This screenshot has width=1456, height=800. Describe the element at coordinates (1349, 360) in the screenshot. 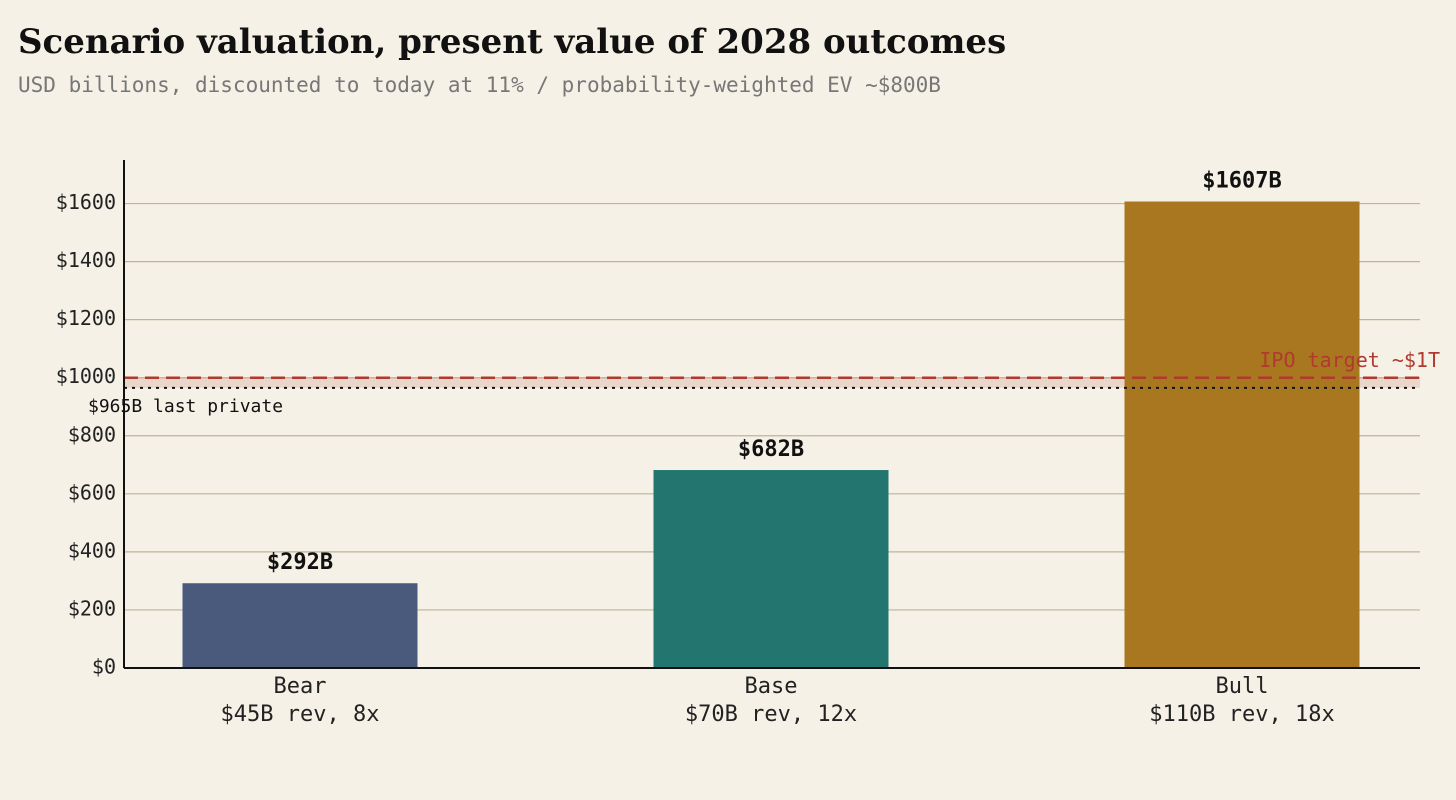

I see `reference-label: IPO target ~$1T` at that location.